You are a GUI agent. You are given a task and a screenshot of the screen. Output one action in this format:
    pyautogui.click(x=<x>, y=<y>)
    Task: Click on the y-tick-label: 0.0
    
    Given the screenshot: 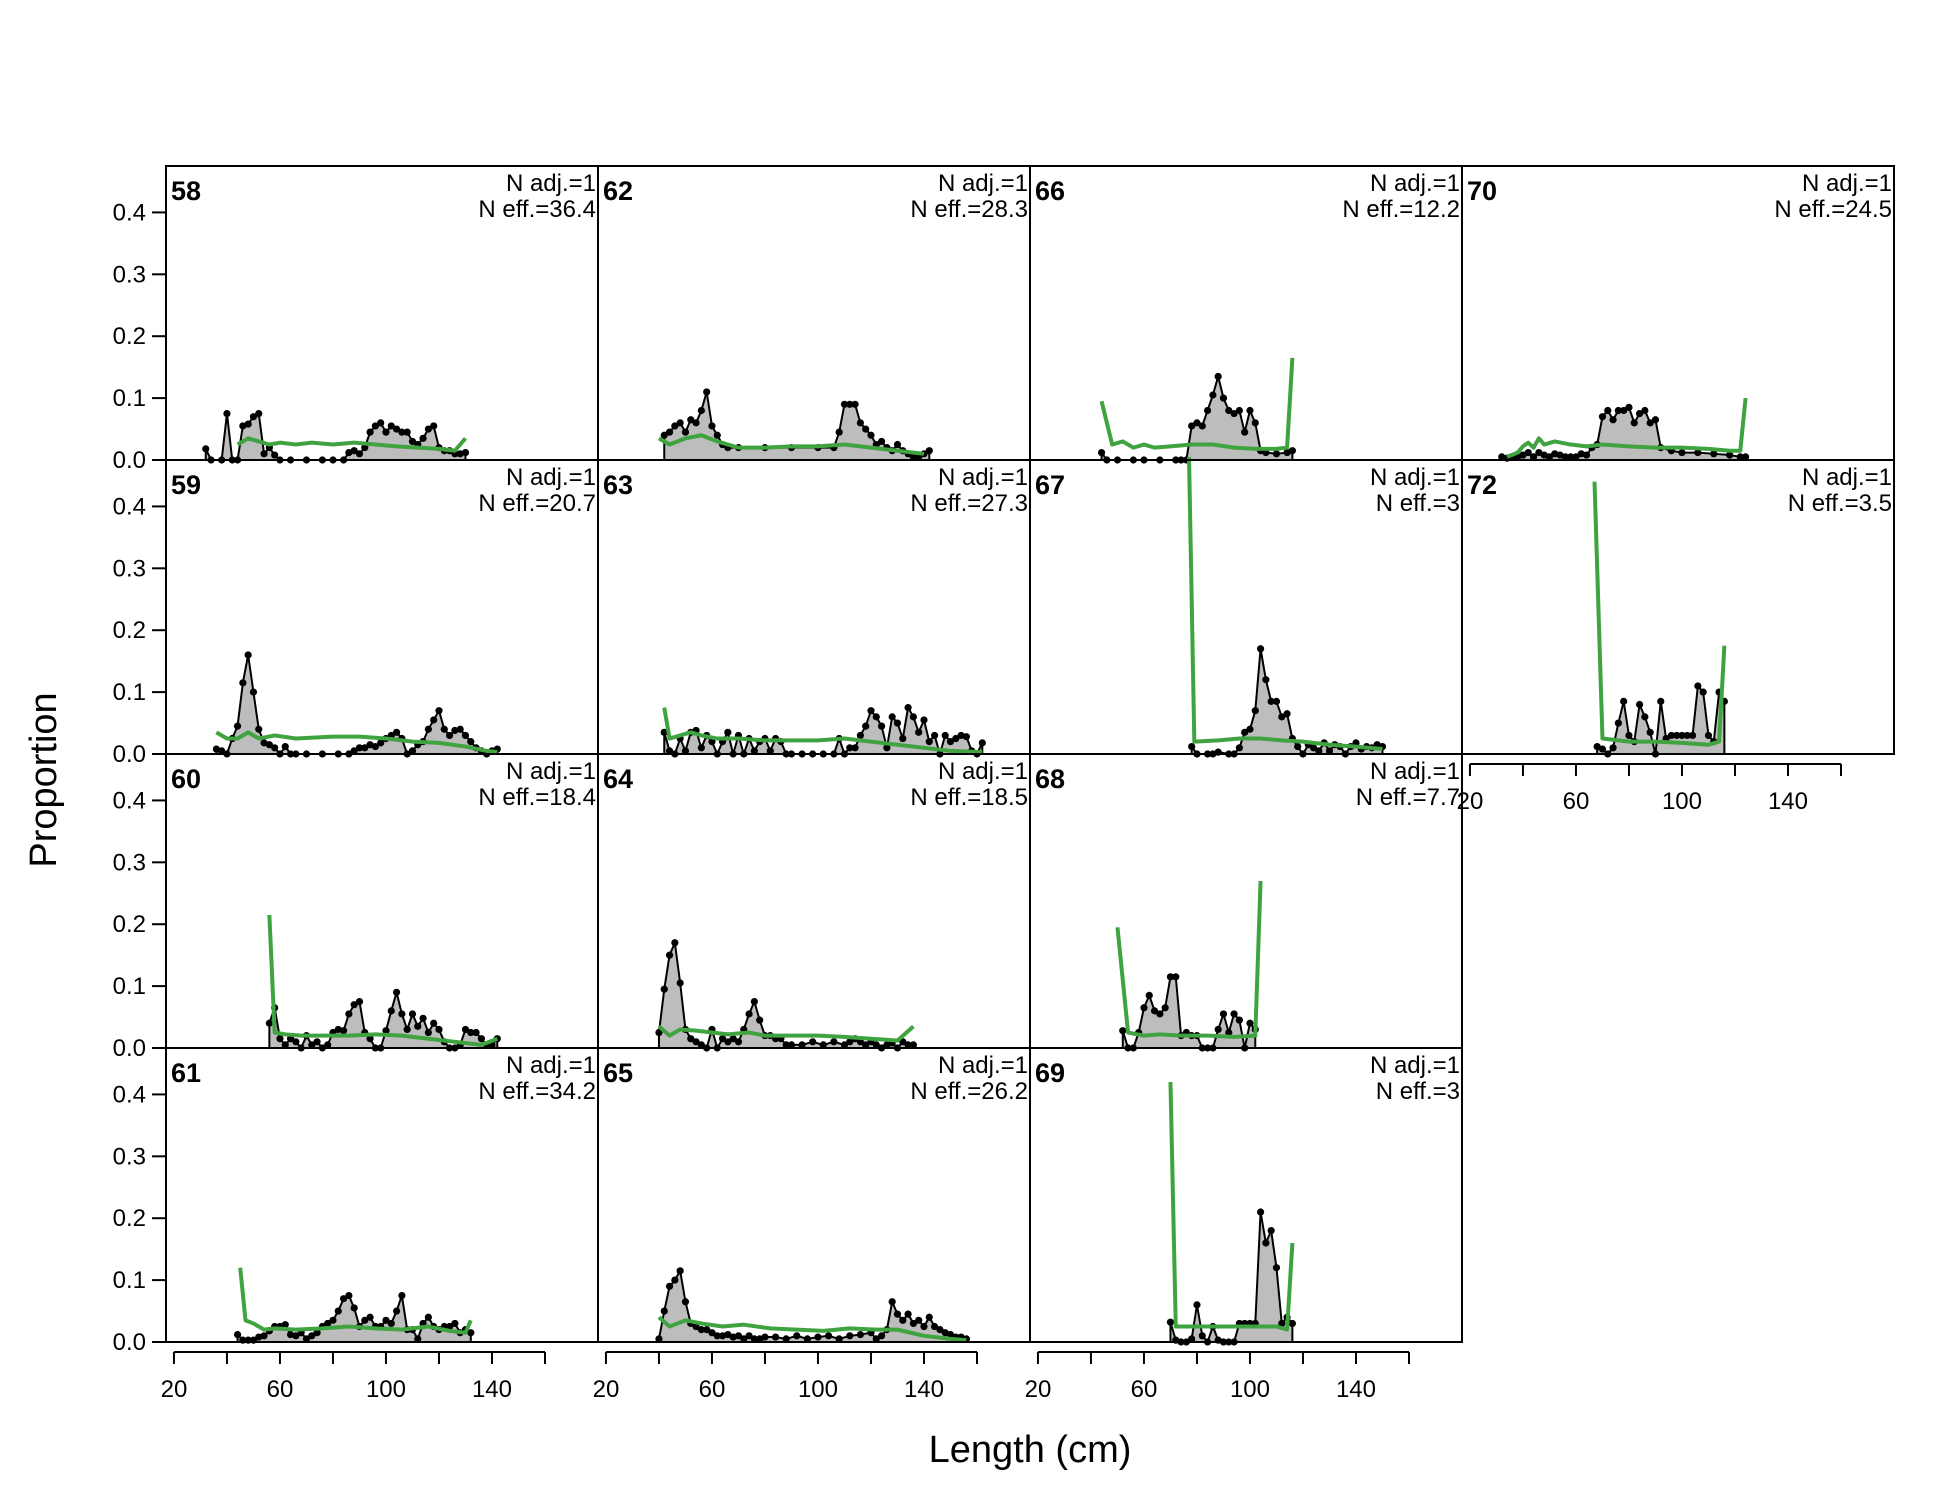 What is the action you would take?
    pyautogui.click(x=129, y=754)
    